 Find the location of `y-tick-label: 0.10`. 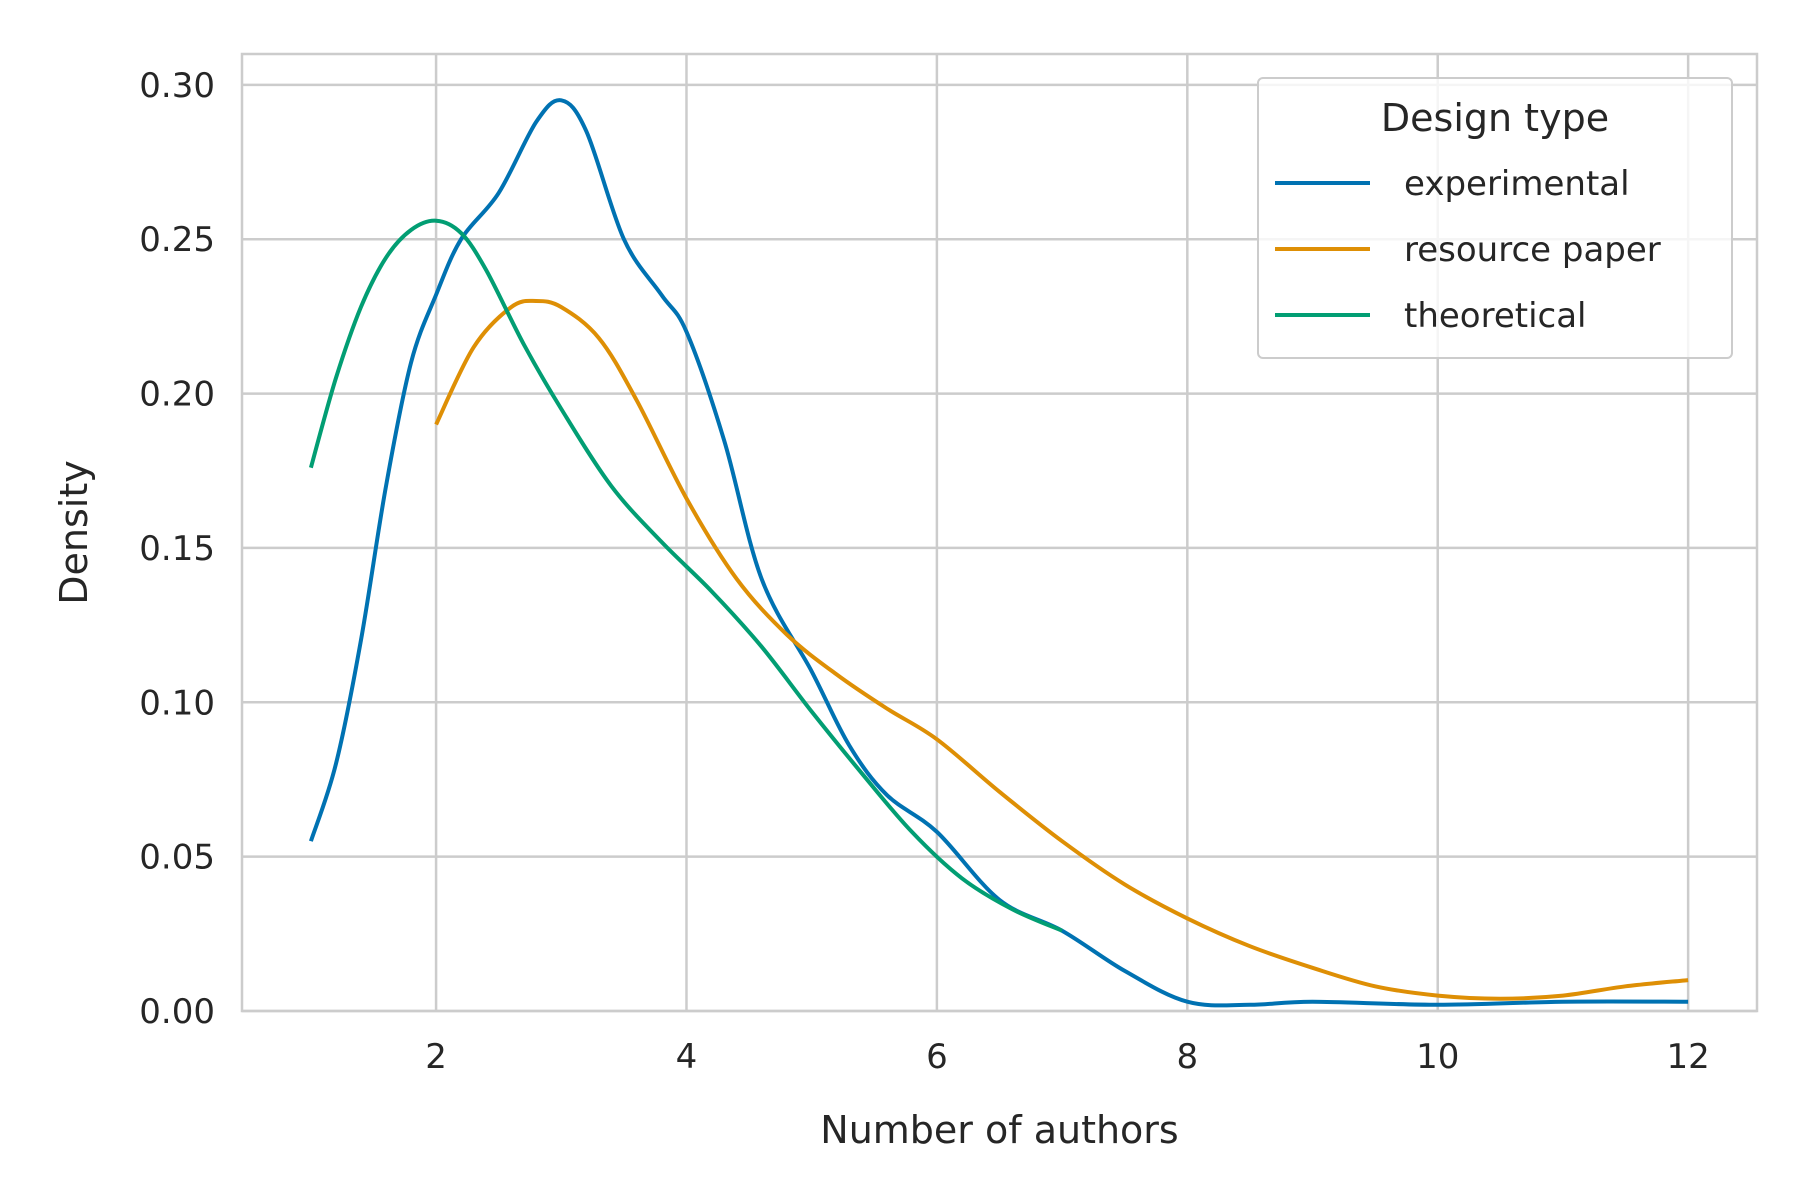

y-tick-label: 0.10 is located at coordinates (177, 703).